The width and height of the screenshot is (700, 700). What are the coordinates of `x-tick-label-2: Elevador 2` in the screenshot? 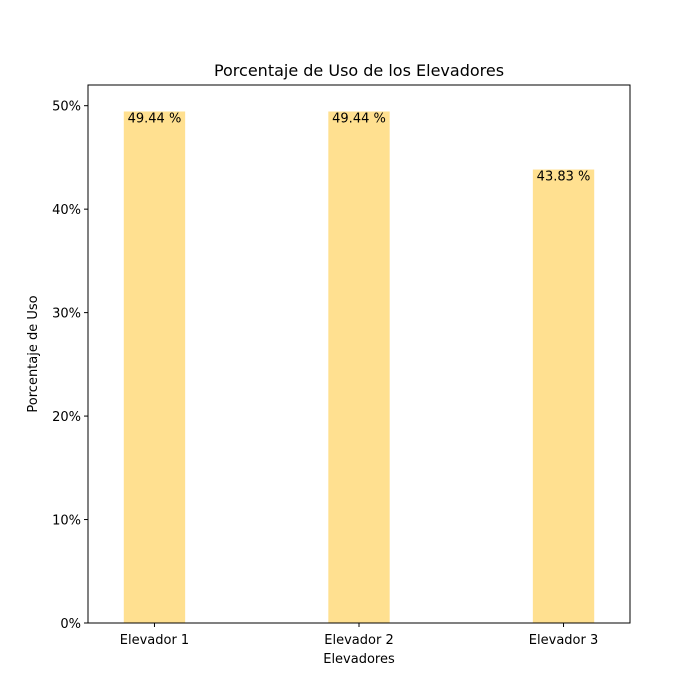 It's located at (358, 640).